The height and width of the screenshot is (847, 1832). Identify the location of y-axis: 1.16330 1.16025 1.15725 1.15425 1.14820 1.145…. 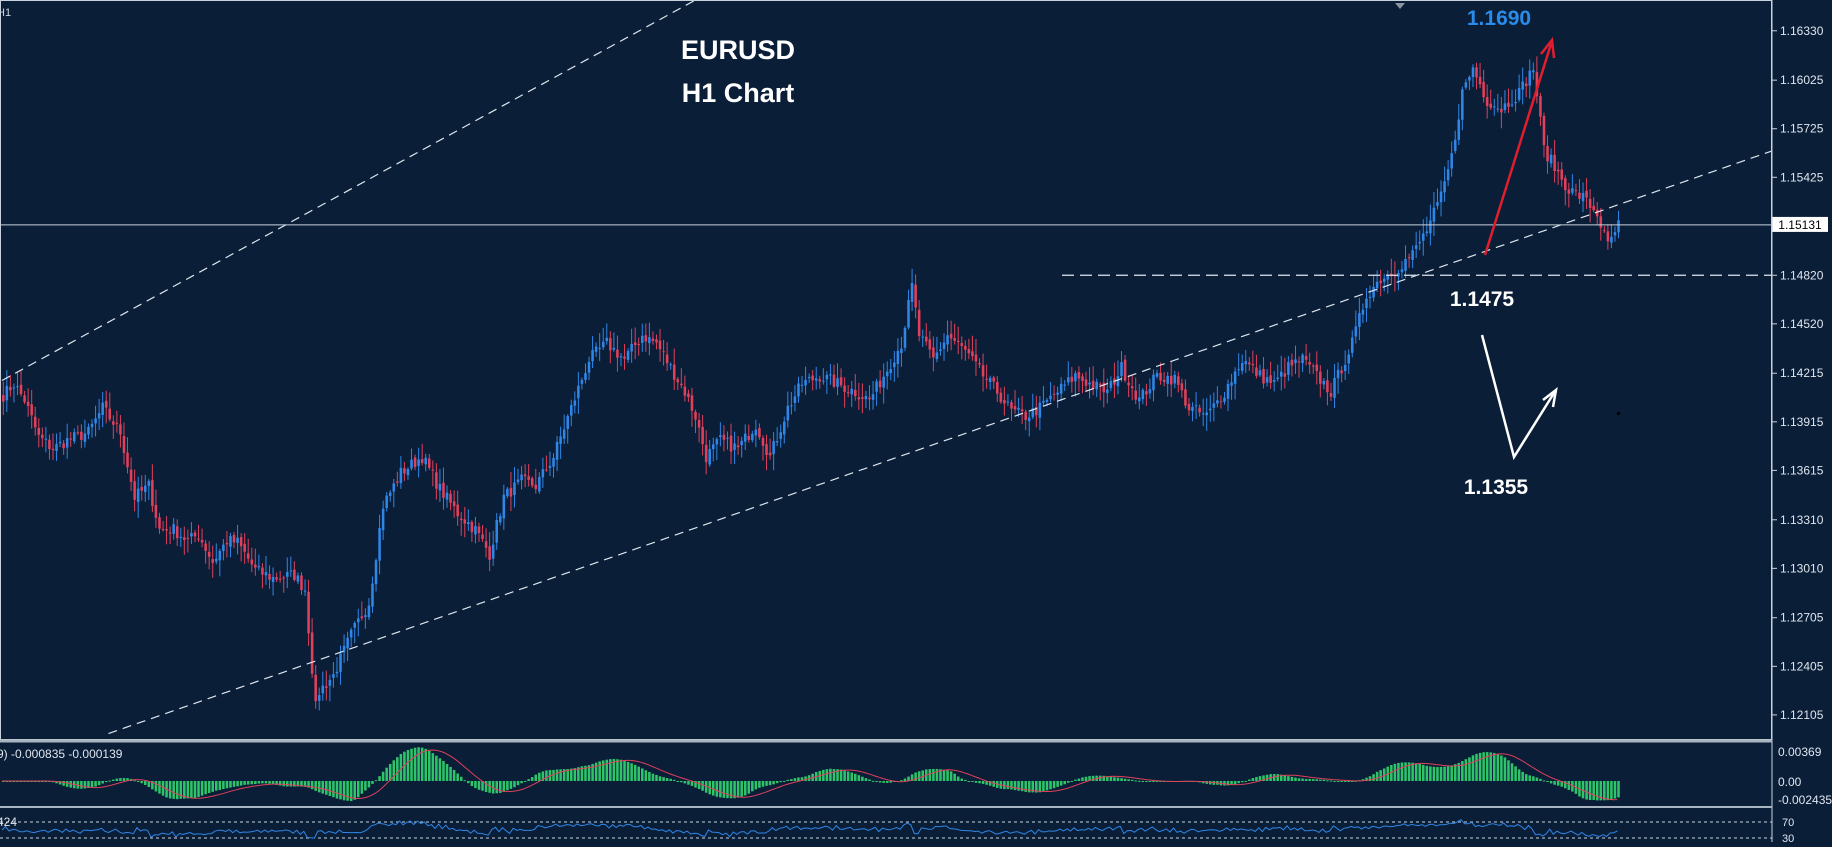
(1798, 373).